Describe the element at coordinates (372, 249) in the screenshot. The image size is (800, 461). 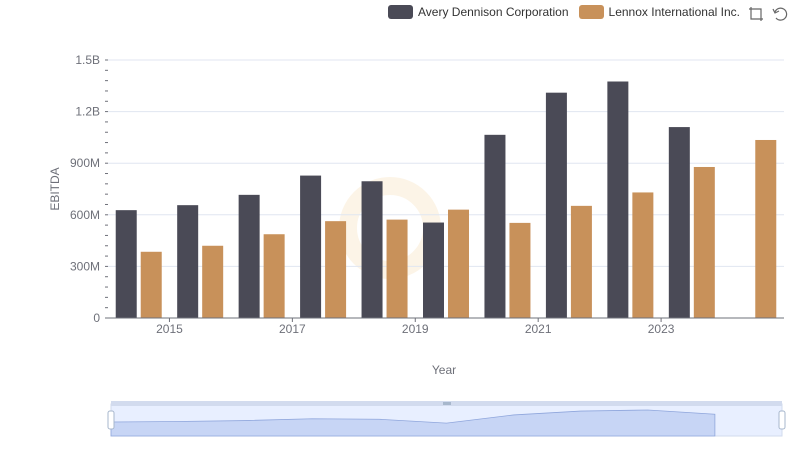
I see `bar-avery-2018` at that location.